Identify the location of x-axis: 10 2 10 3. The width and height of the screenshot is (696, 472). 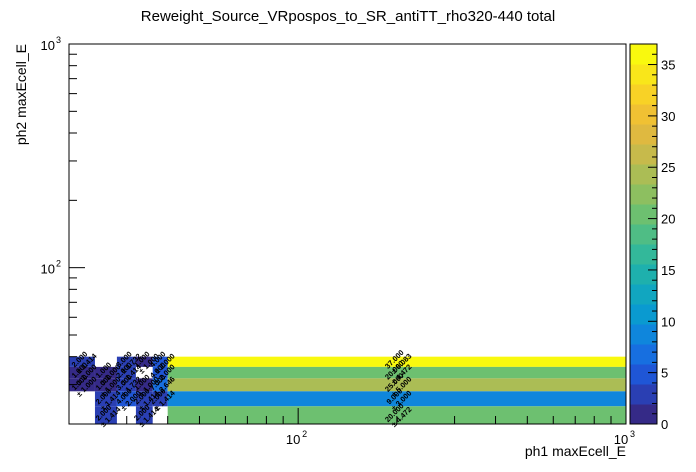
(351, 427).